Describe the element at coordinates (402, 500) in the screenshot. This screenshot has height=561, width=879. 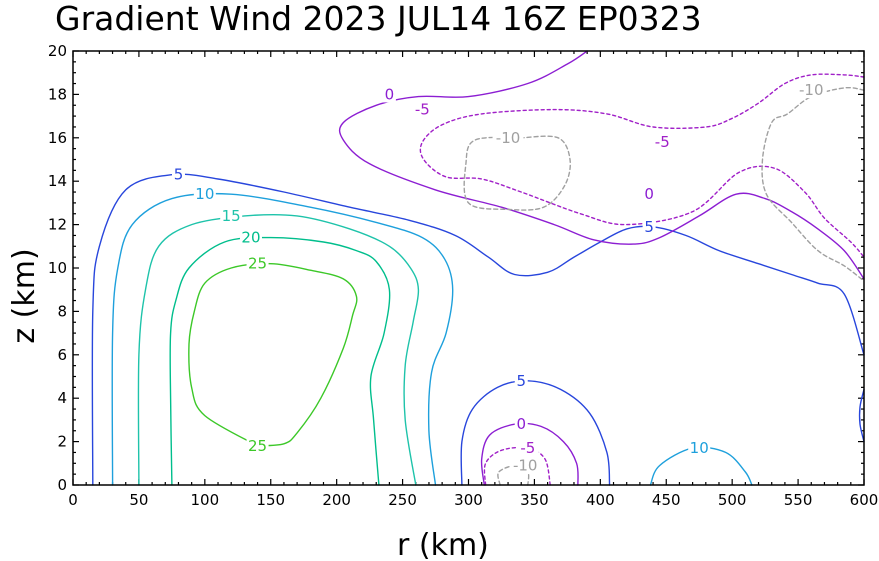
I see `x-tick-label: 250` at that location.